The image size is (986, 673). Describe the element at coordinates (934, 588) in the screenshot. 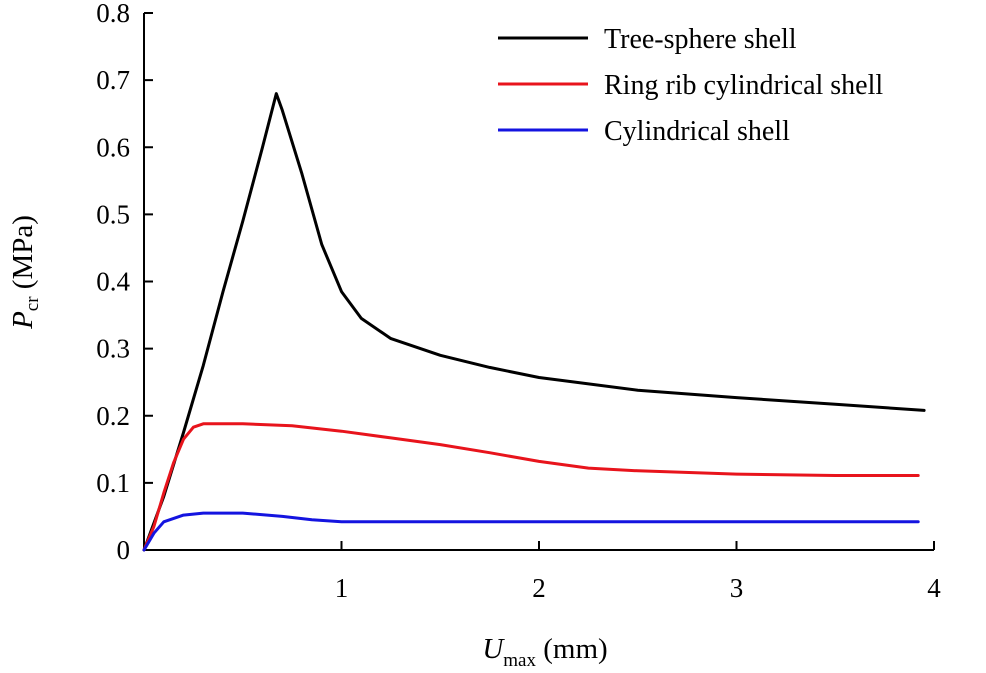

I see `x-tick-label: 4` at that location.